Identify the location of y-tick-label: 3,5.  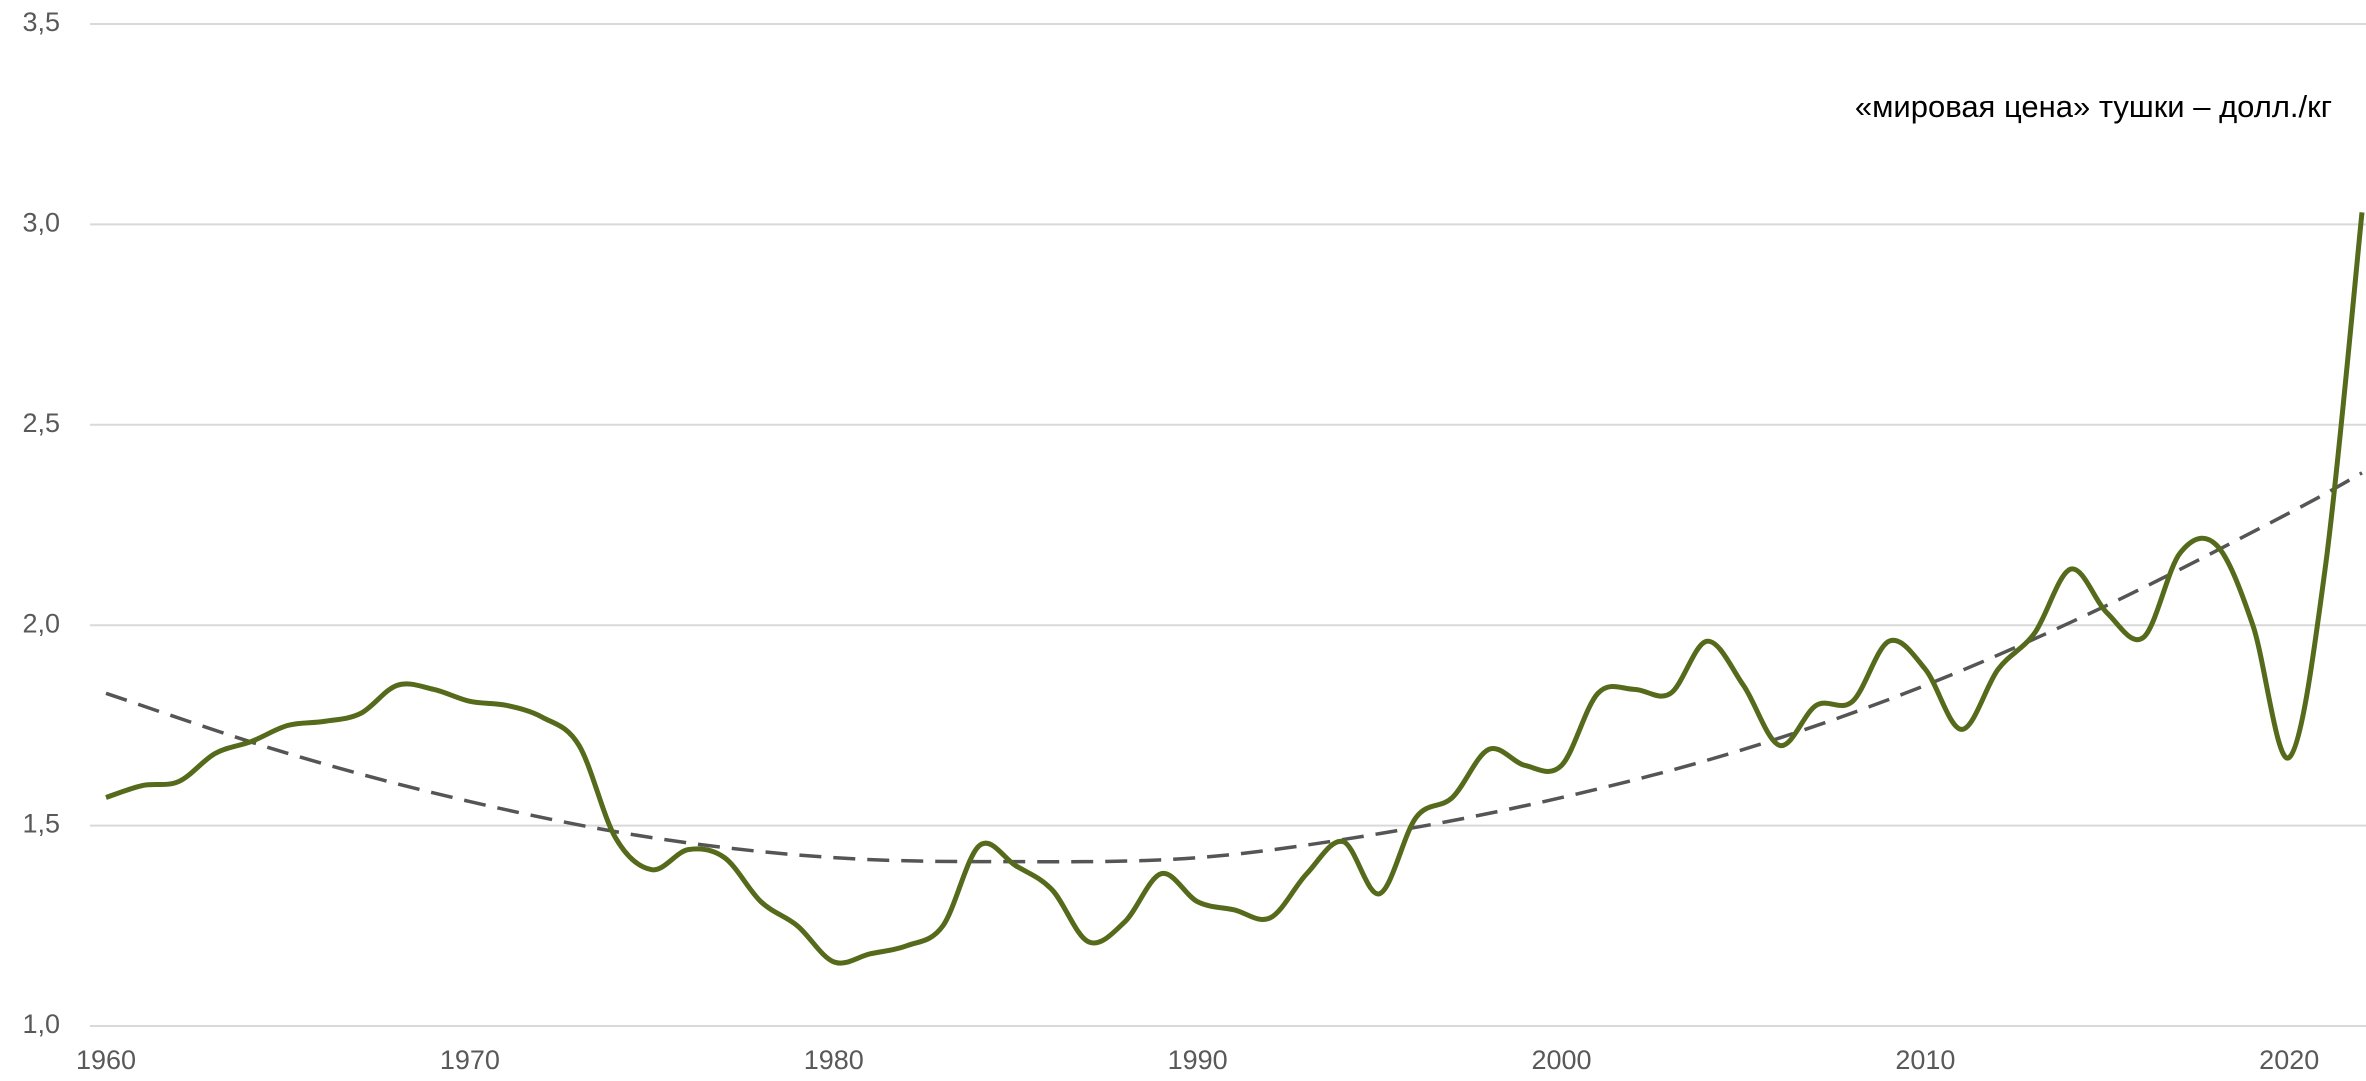
(41, 22).